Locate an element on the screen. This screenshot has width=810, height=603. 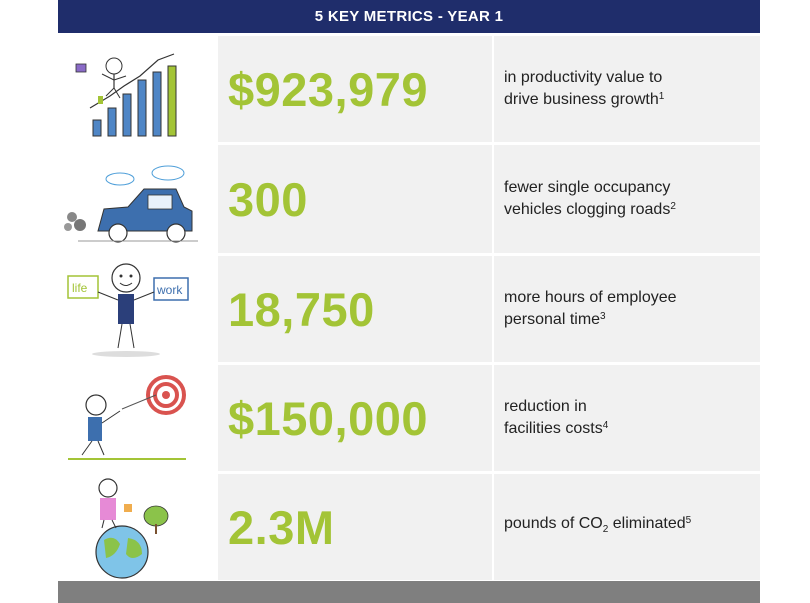
metric-value: 18,750 is located at coordinates (301, 309).